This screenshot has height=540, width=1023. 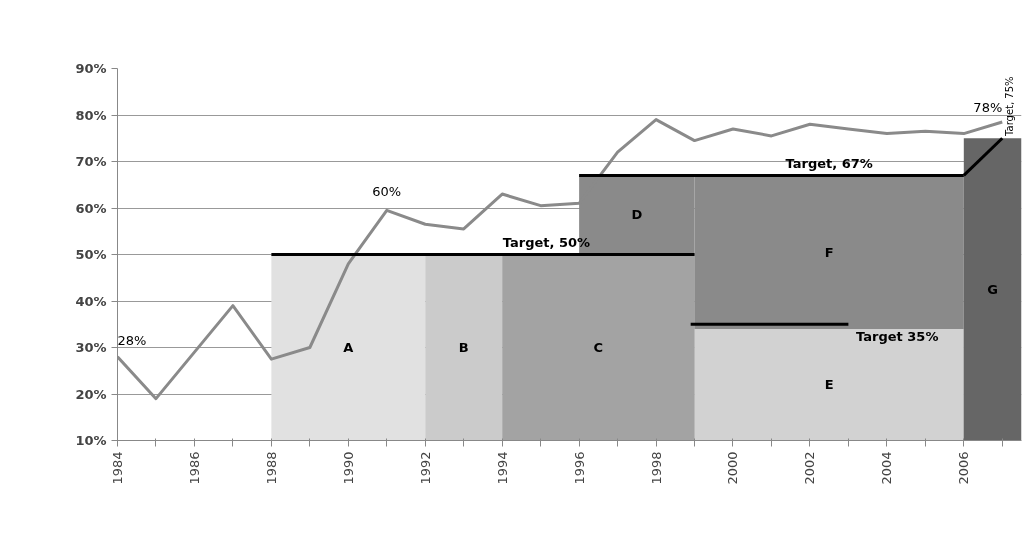 What do you see at coordinates (91, 301) in the screenshot?
I see `y-tick-label: 40%` at bounding box center [91, 301].